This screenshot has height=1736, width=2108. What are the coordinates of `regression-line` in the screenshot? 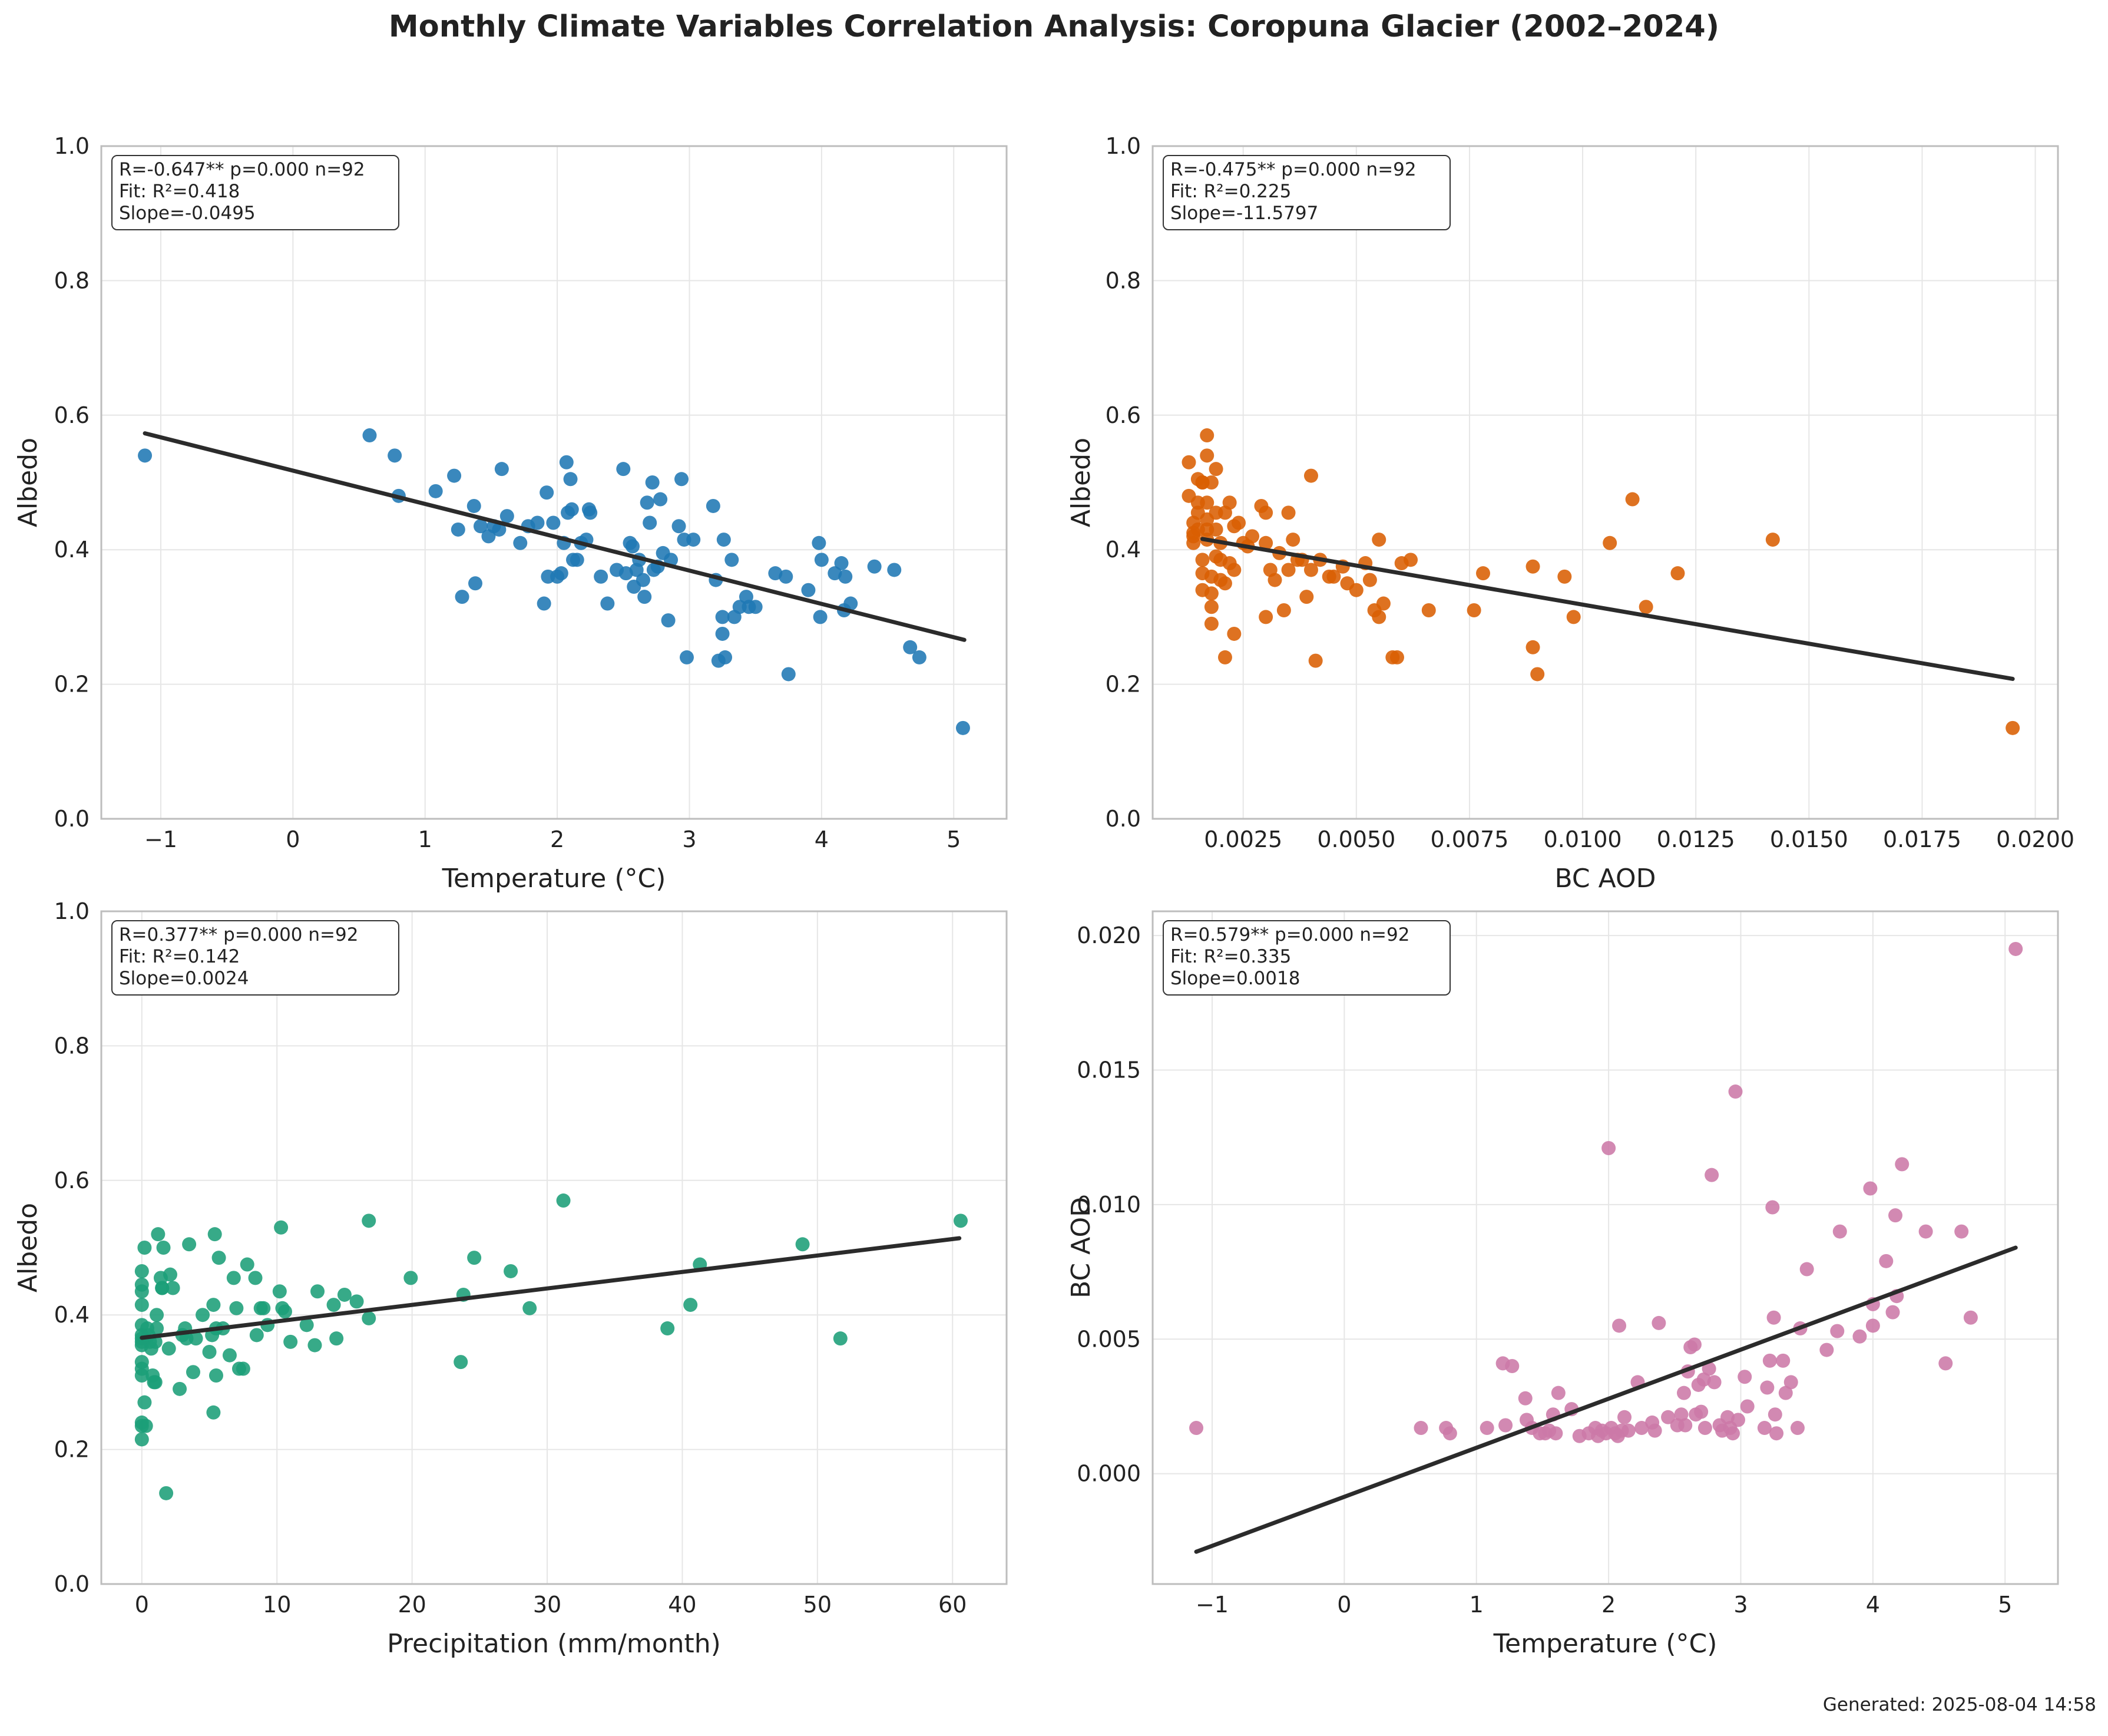 It's located at (1606, 1399).